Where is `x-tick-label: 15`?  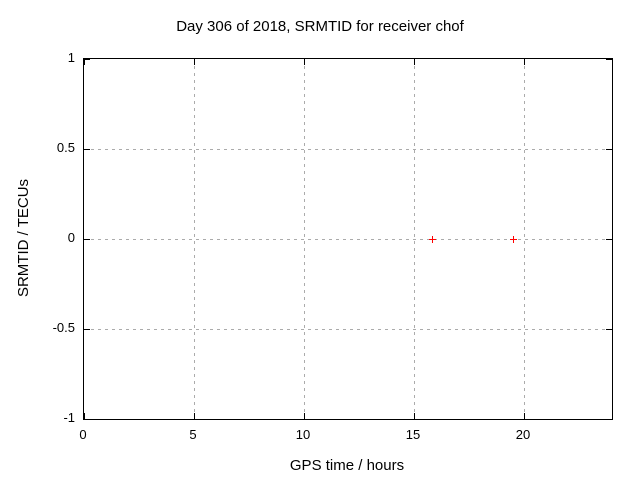 x-tick-label: 15 is located at coordinates (413, 434).